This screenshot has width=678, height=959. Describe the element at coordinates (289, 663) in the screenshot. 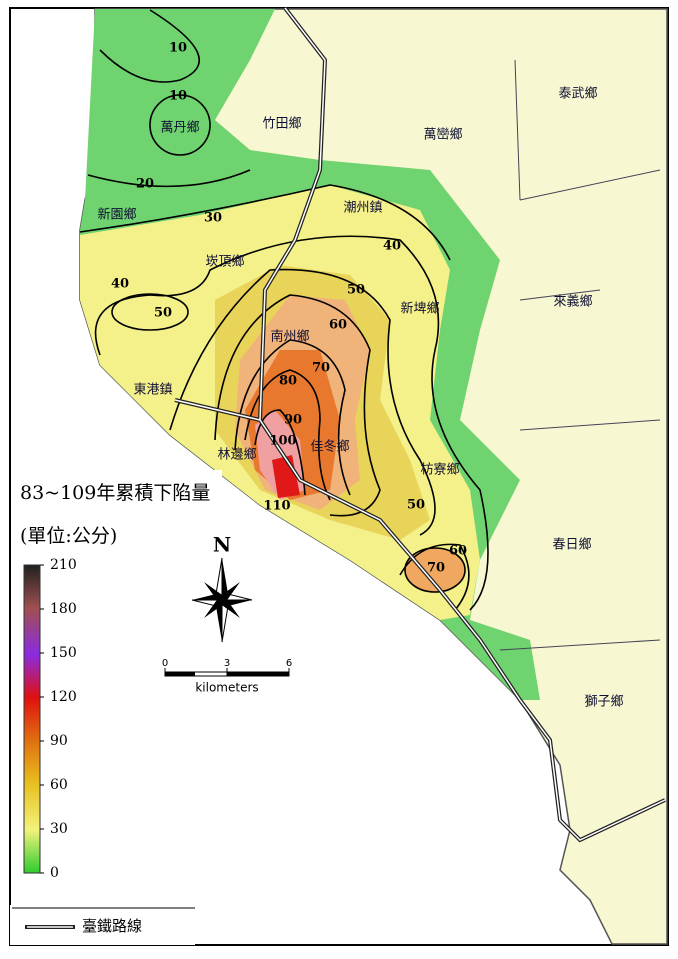

I see `scale-label: 6` at that location.